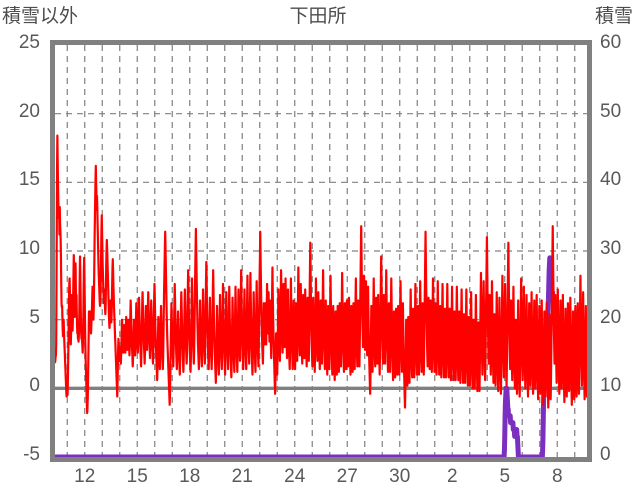  What do you see at coordinates (40, 16) in the screenshot?
I see `left-axis-title: 積雪以外` at bounding box center [40, 16].